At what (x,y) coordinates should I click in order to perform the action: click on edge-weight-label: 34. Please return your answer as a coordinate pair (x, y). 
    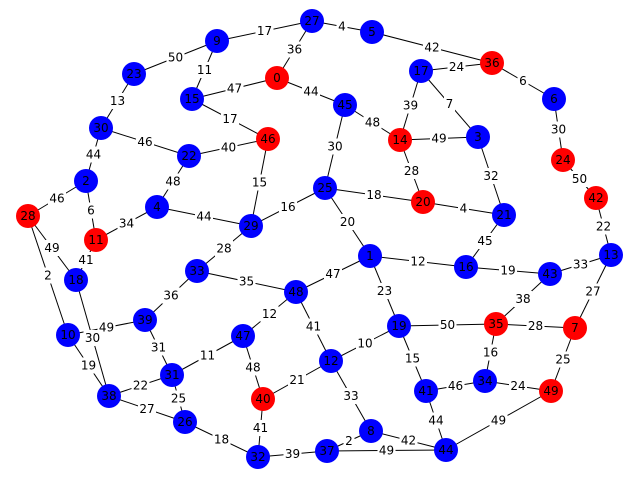
    Looking at the image, I should click on (126, 224).